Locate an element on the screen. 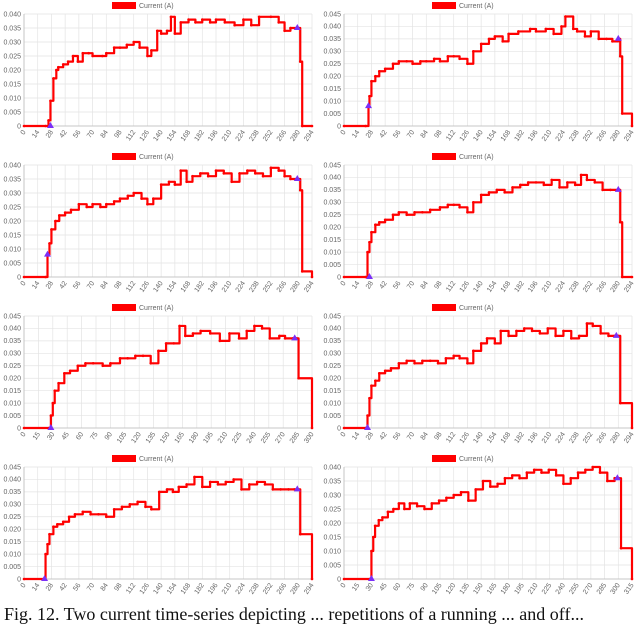 The height and width of the screenshot is (624, 640). x-tick-label: 210 is located at coordinates (547, 136).